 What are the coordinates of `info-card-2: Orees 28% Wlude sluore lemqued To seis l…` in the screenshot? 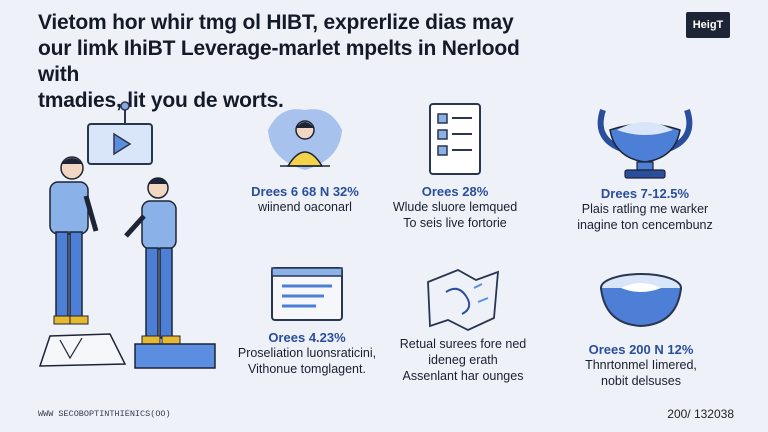 It's located at (455, 165).